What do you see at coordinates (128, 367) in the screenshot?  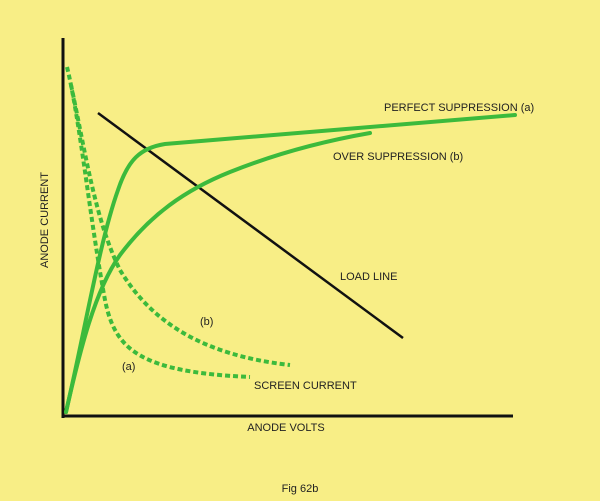 I see `screen-a-label: (a)` at bounding box center [128, 367].